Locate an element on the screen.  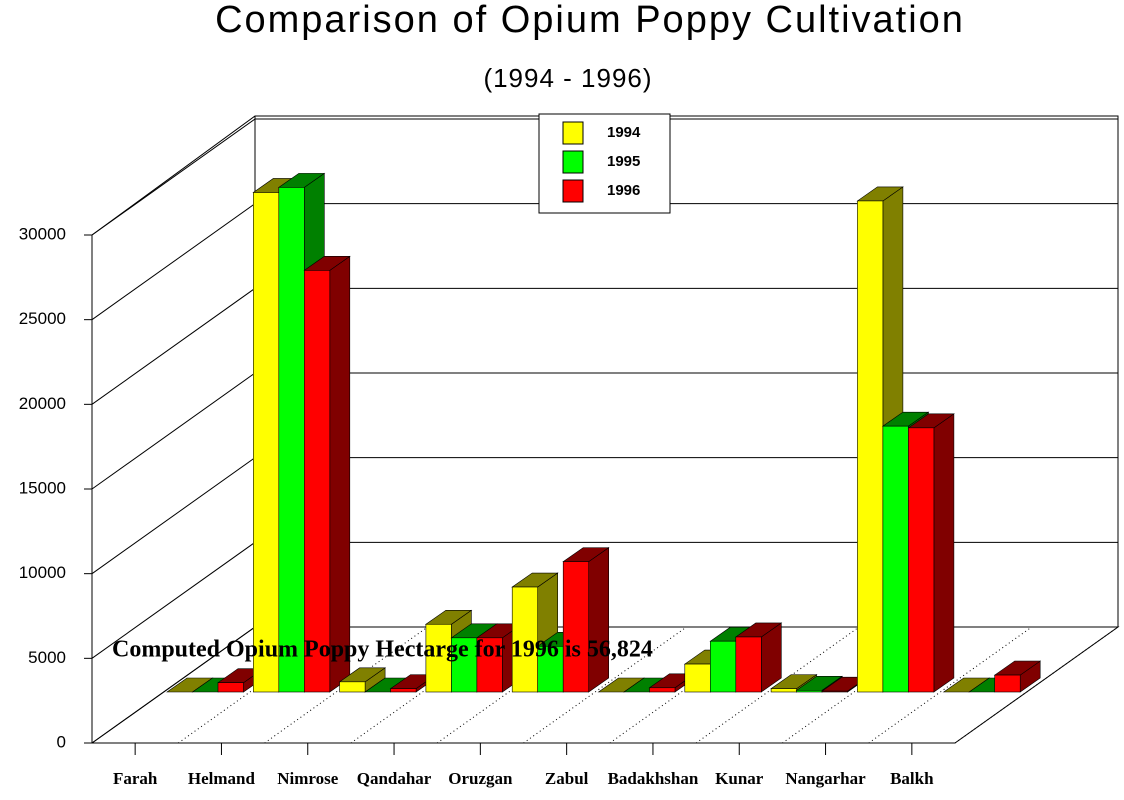
x-tick-label: Badakhshan is located at coordinates (653, 778).